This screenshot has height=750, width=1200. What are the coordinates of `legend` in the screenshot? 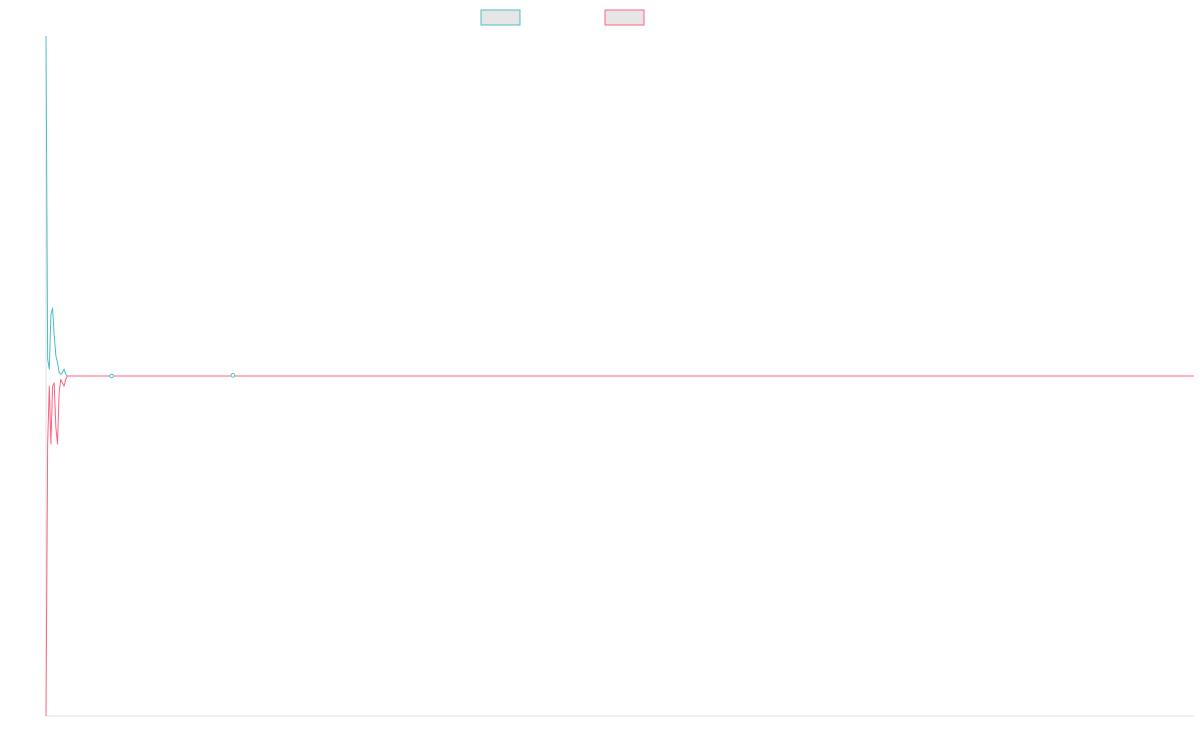 It's located at (562, 17).